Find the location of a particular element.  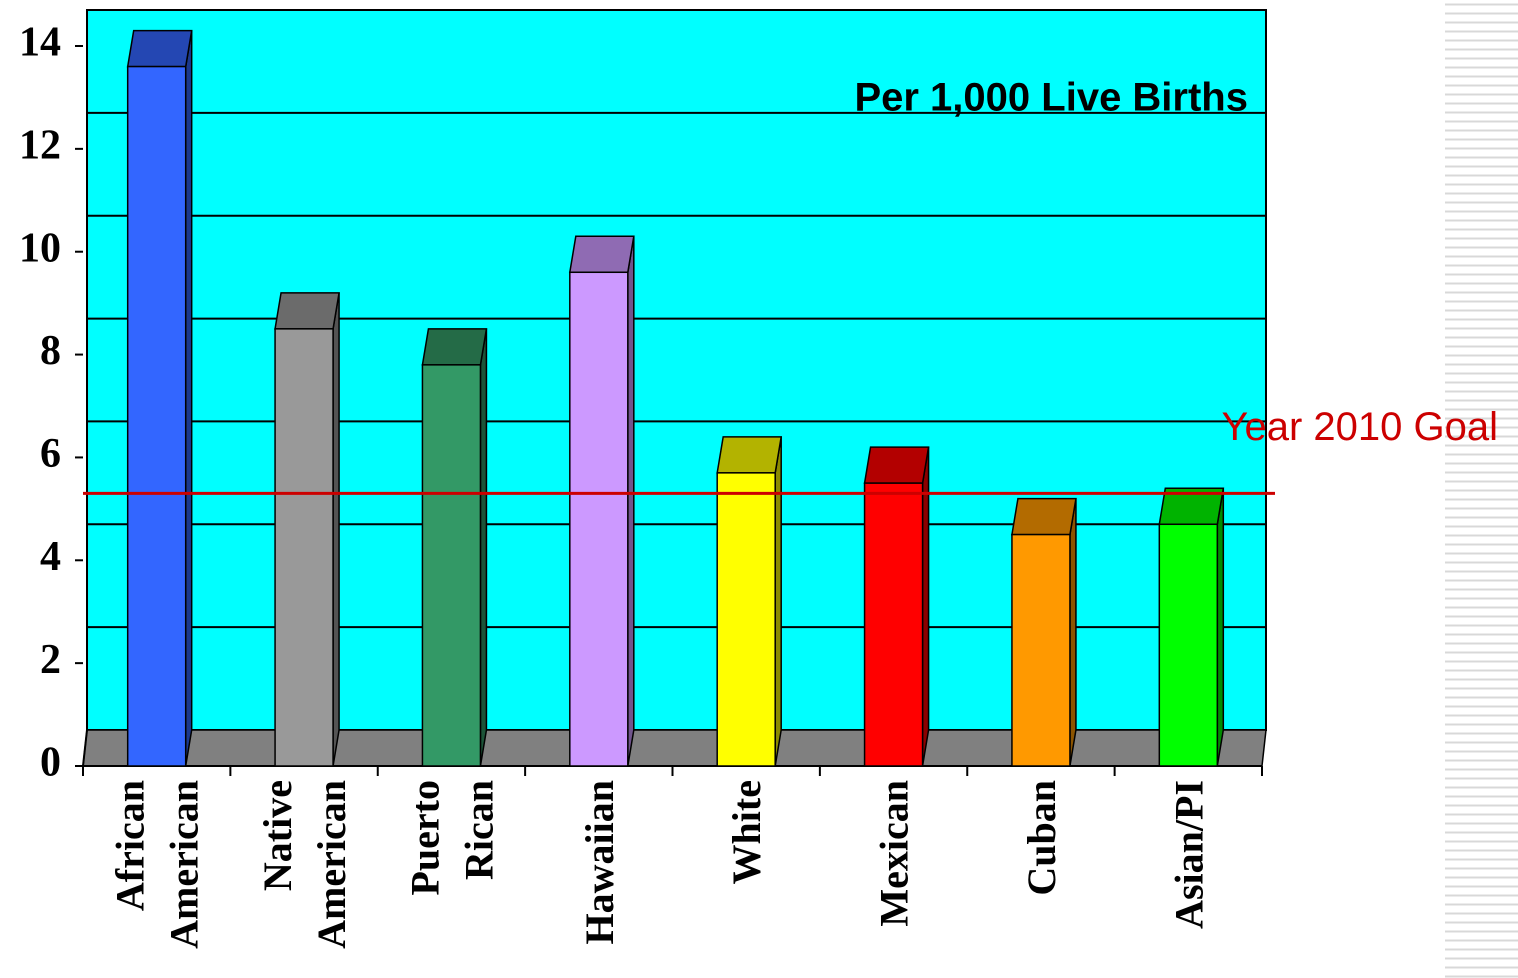

goal-label: Year 2010 Goal is located at coordinates (1359, 427).